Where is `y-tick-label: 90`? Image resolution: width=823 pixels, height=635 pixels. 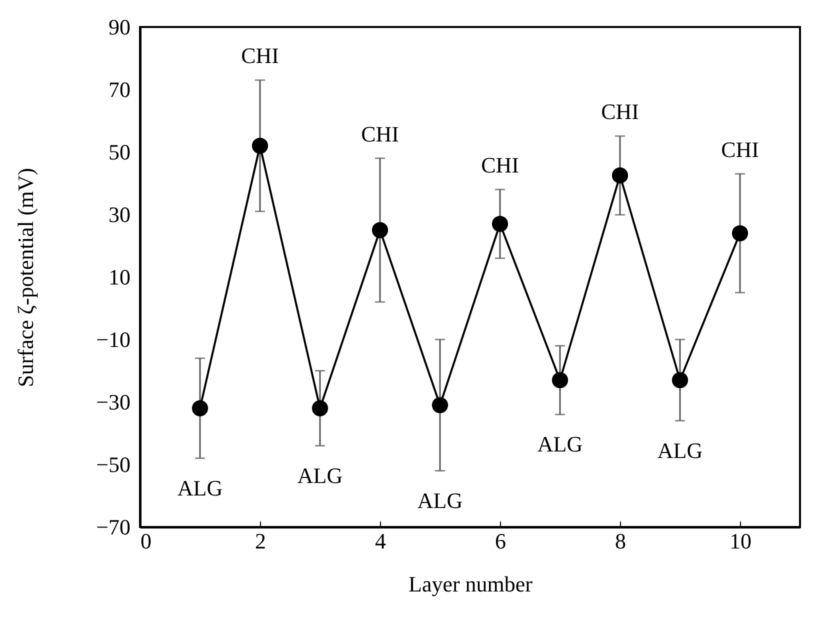
y-tick-label: 90 is located at coordinates (119, 27).